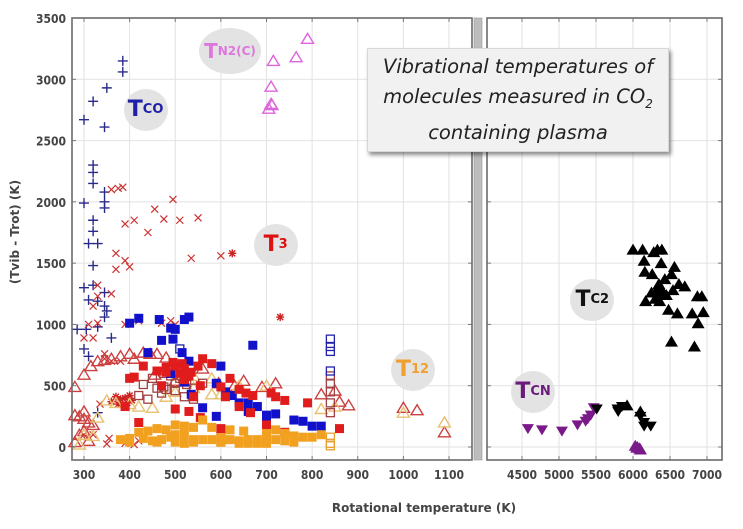  What do you see at coordinates (540, 392) in the screenshot?
I see `annotation-sub: CN` at bounding box center [540, 392].